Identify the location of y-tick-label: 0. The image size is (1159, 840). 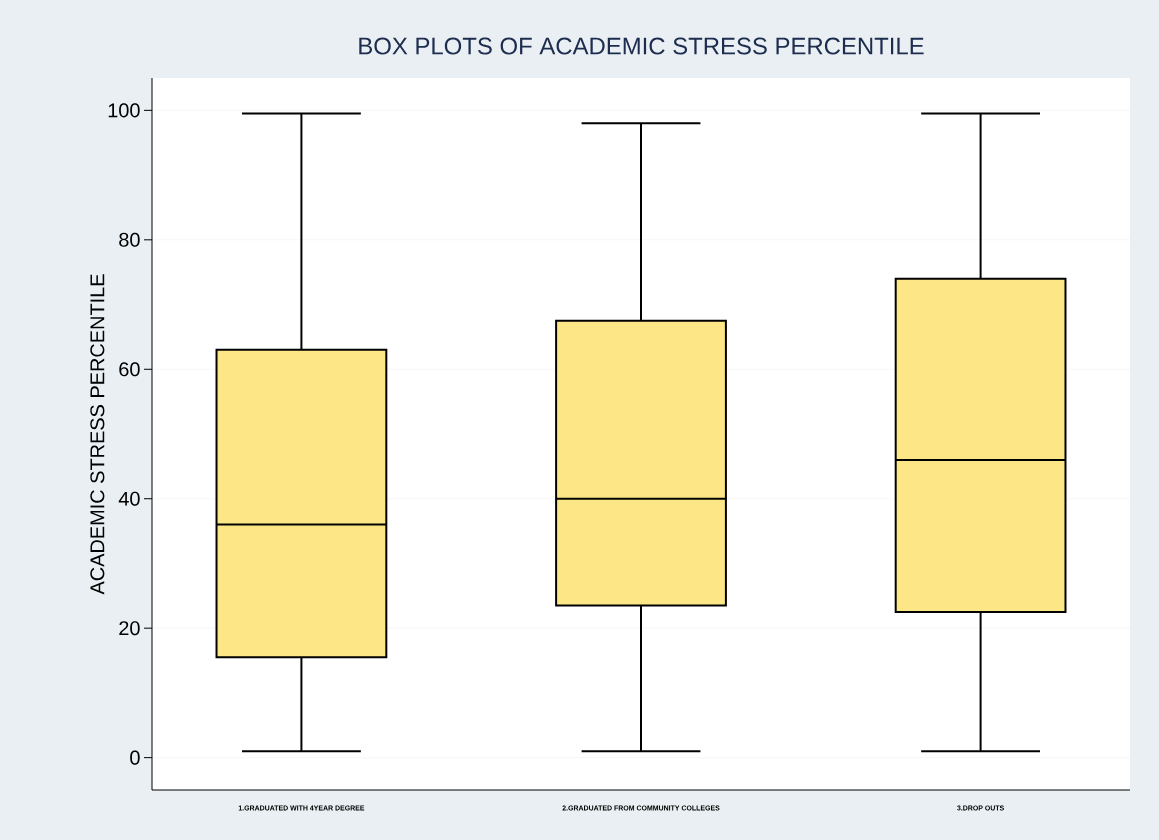
(135, 757).